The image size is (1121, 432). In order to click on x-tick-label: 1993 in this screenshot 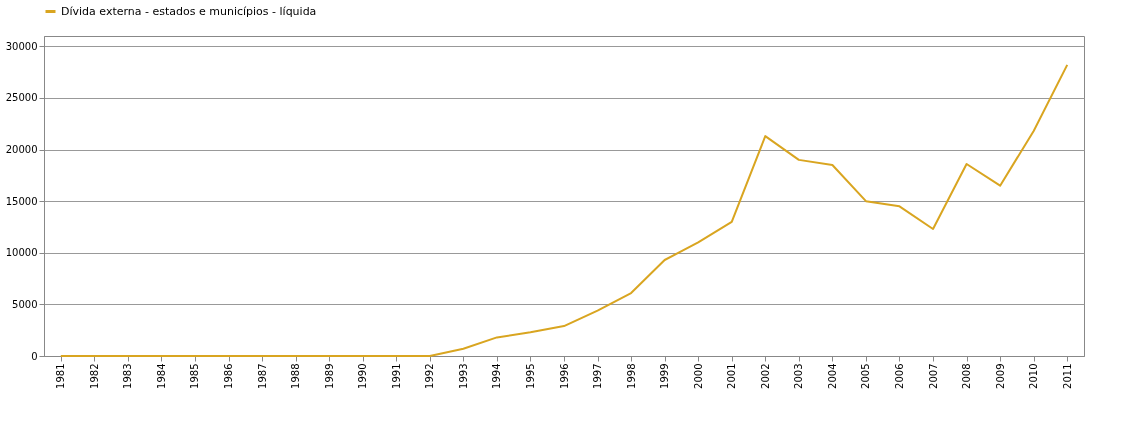, I will do `click(463, 376)`.